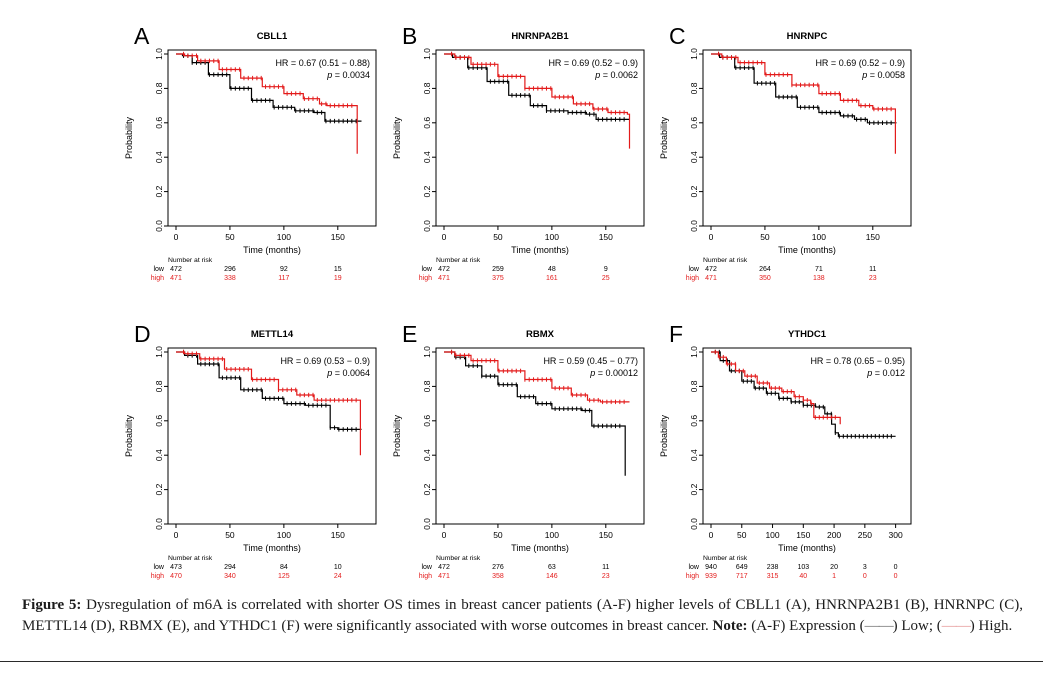 This screenshot has height=675, width=1043. I want to click on svg-text: p = 0.00012, so click(613, 373).